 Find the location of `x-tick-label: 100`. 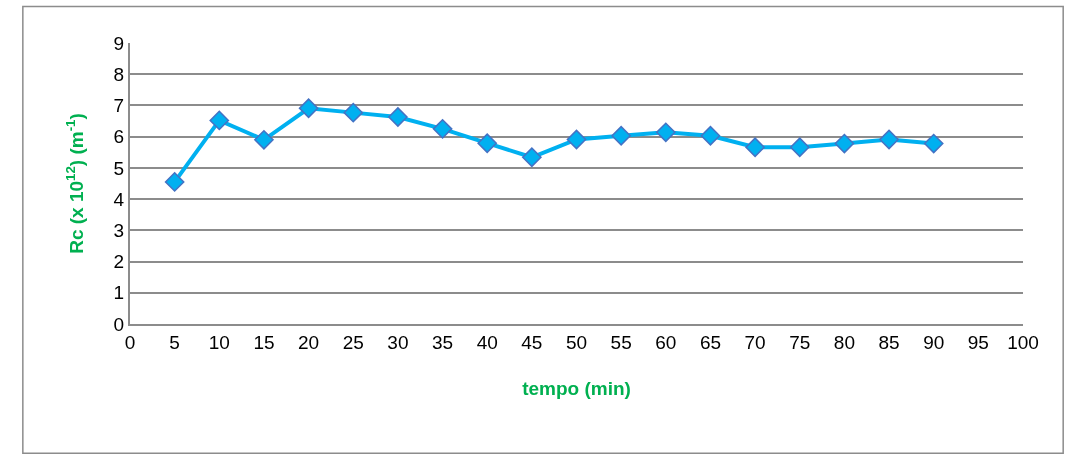

x-tick-label: 100 is located at coordinates (1023, 342).